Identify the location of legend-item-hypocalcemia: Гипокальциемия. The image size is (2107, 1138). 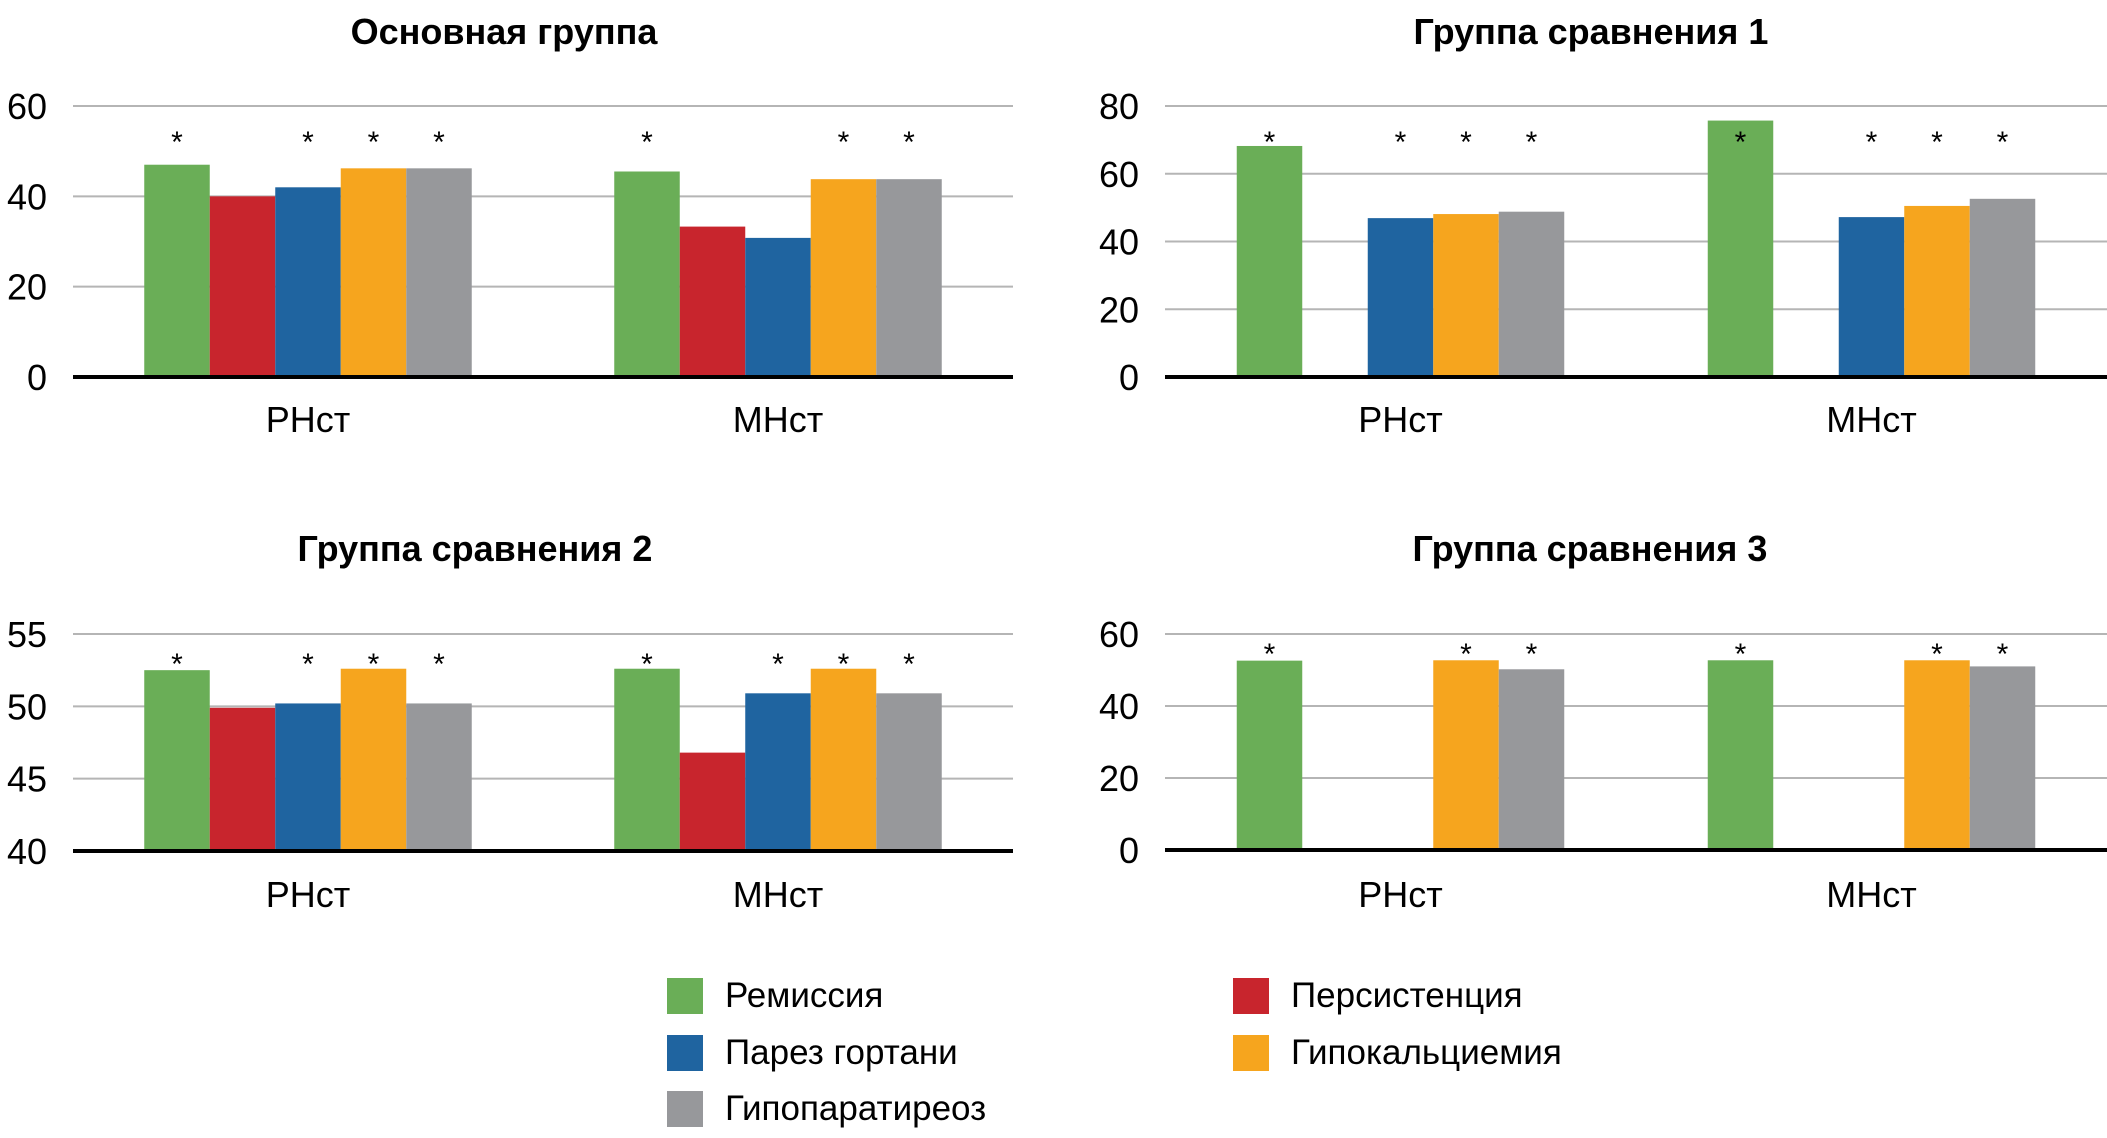
(1397, 1053).